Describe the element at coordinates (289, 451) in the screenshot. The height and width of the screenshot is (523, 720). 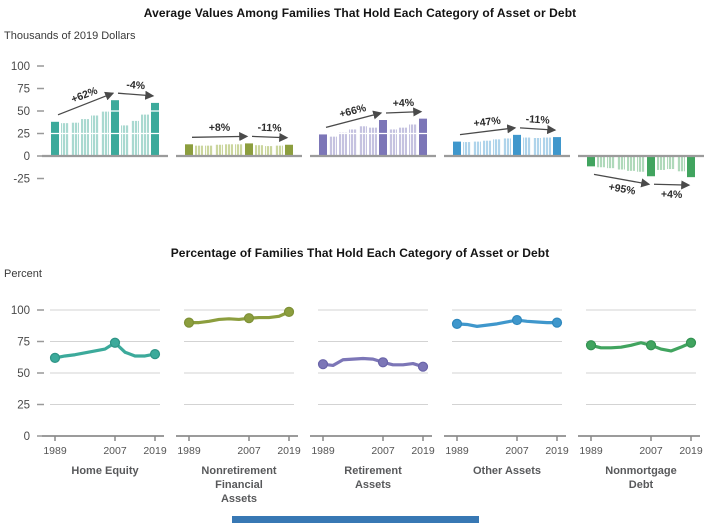
I see `x-axis-year-label: 2019` at that location.